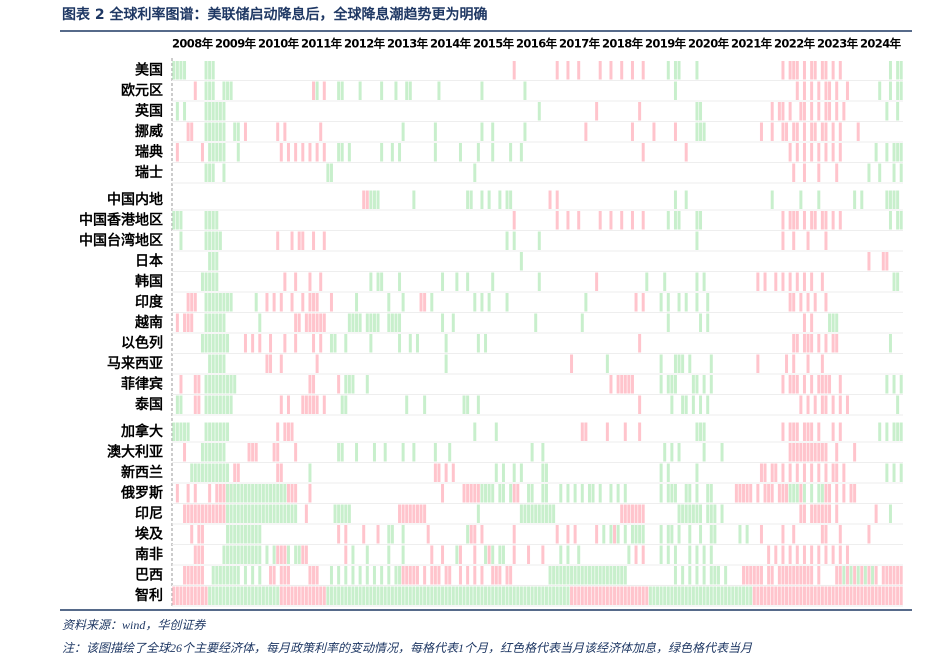  I want to click on x-tick-label: 2016年, so click(537, 44).